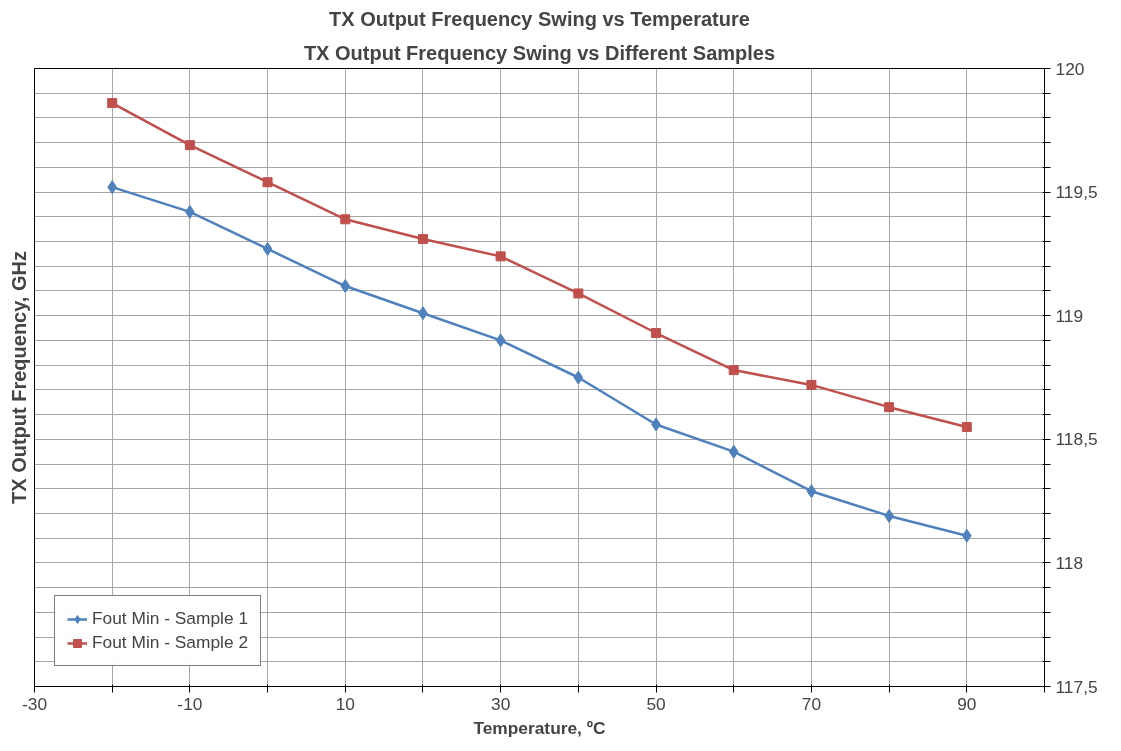  Describe the element at coordinates (539, 52) in the screenshot. I see `chart-subtitle: TX Output Frequency Swing vs Different Samples` at that location.